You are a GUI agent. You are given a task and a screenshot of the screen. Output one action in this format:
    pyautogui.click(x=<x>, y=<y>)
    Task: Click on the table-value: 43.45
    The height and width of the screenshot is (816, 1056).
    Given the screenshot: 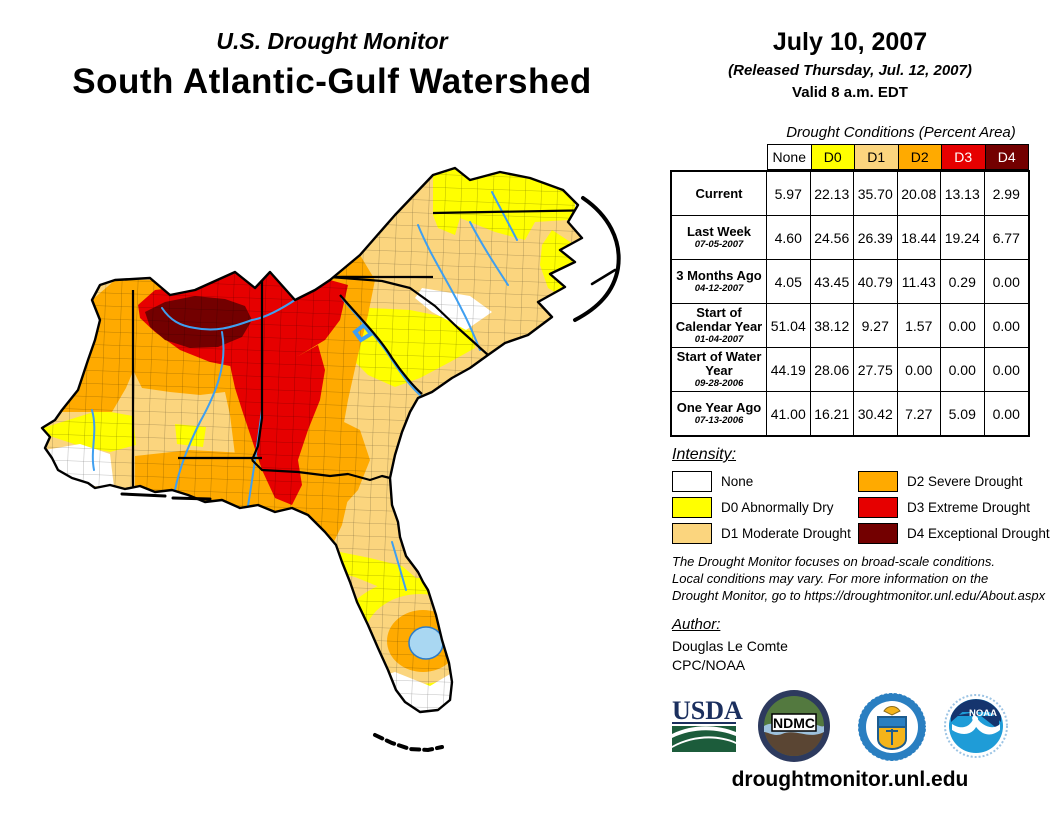 What is the action you would take?
    pyautogui.click(x=832, y=282)
    